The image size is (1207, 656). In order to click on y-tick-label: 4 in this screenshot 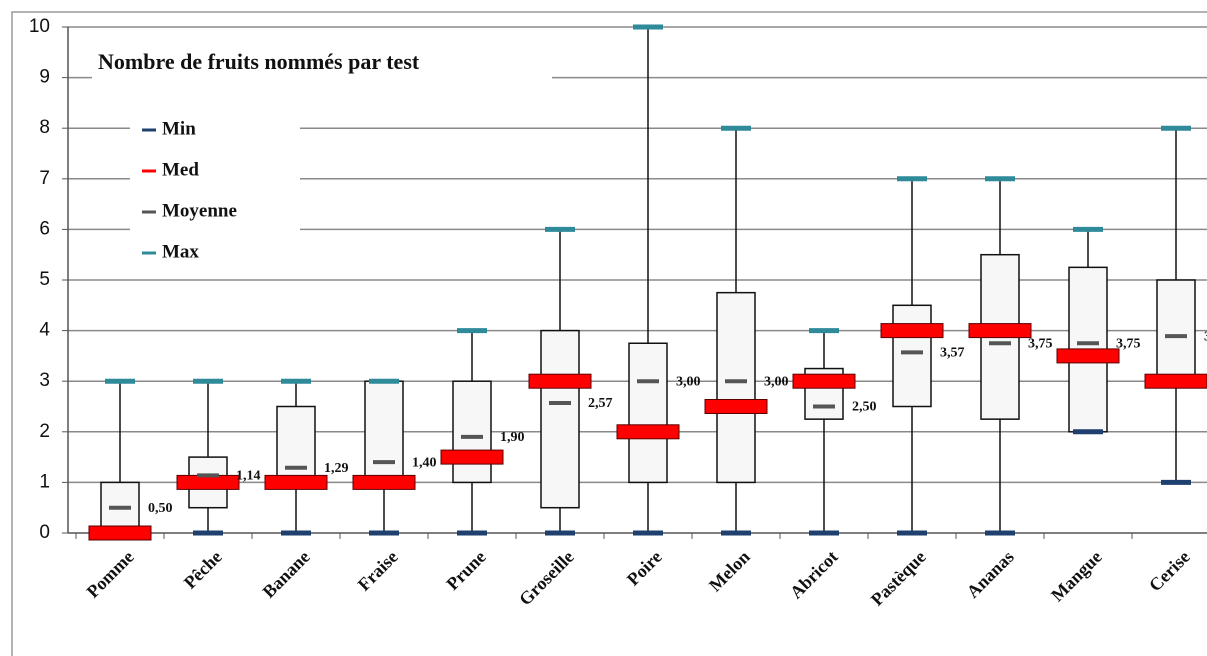, I will do `click(44, 330)`.